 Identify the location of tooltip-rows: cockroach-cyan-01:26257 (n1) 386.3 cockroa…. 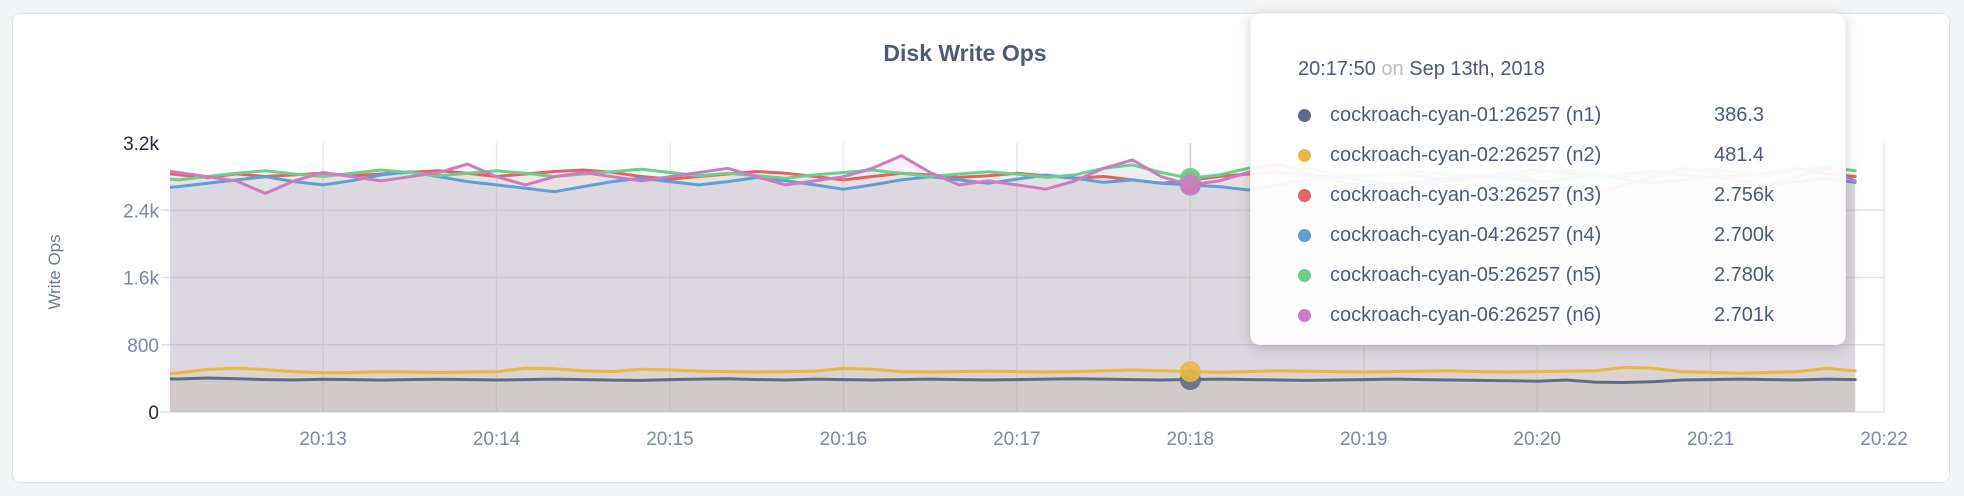
(1556, 215).